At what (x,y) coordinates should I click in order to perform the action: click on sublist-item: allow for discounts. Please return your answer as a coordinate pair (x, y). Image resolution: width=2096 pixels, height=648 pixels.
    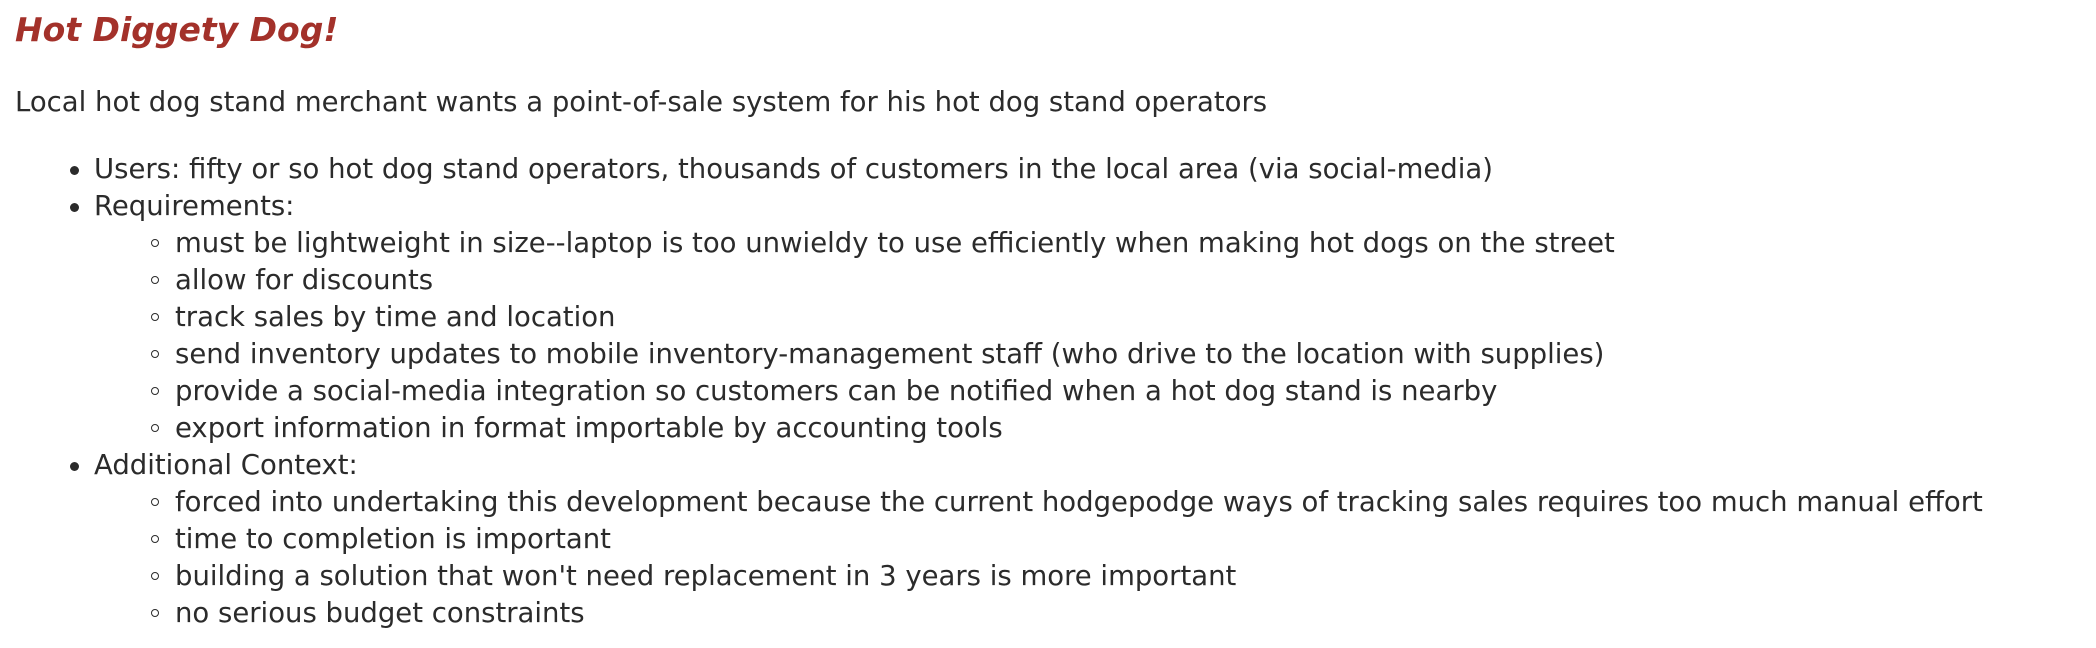
    Looking at the image, I should click on (1123, 280).